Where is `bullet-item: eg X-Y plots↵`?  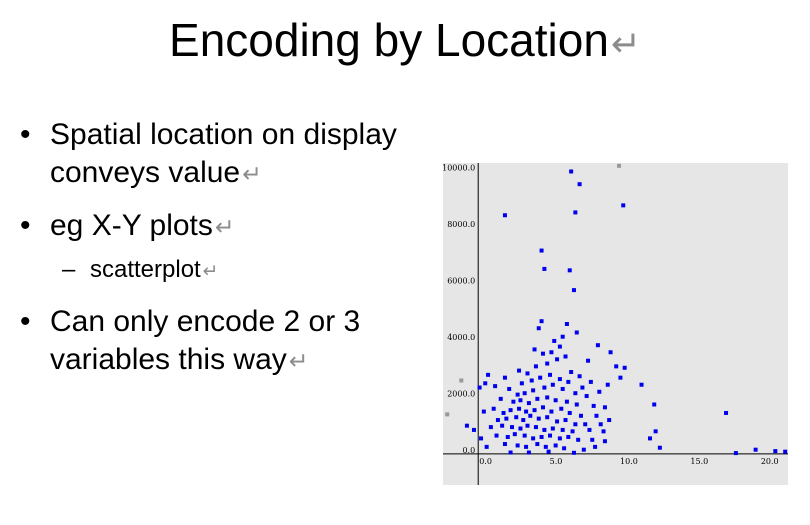 bullet-item: eg X-Y plots↵ is located at coordinates (228, 226).